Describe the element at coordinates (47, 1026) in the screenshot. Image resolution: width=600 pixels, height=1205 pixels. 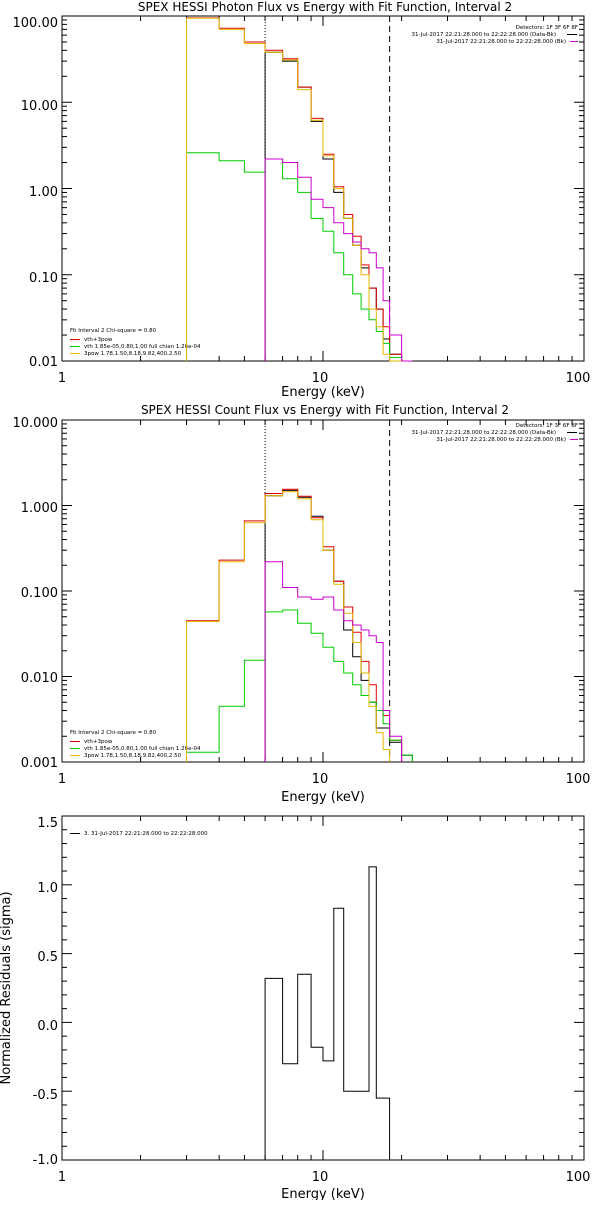
I see `p3-ytick-3: 0.0` at that location.